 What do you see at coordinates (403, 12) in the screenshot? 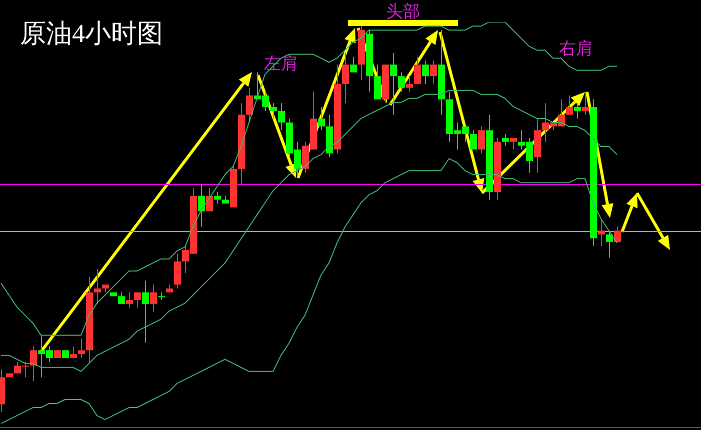
I see `text: 头部` at bounding box center [403, 12].